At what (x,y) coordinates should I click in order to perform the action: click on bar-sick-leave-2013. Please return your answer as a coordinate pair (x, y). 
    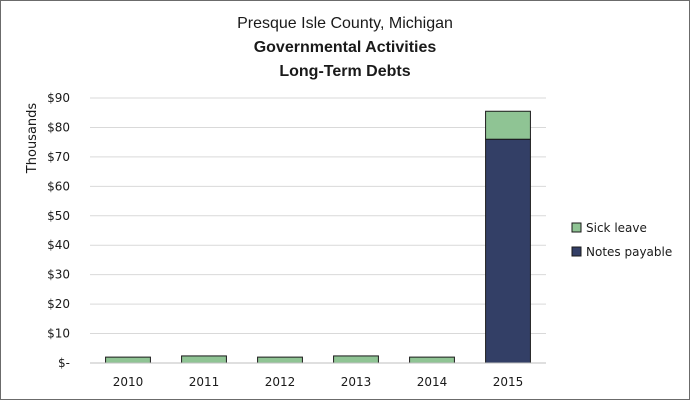
    Looking at the image, I should click on (356, 359).